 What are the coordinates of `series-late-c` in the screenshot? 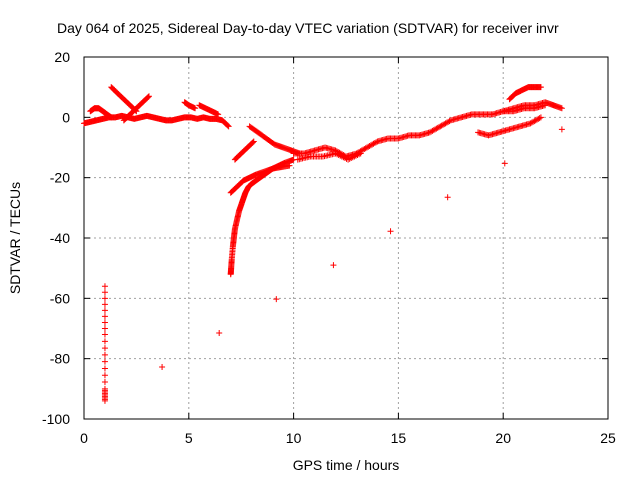 It's located at (532, 107).